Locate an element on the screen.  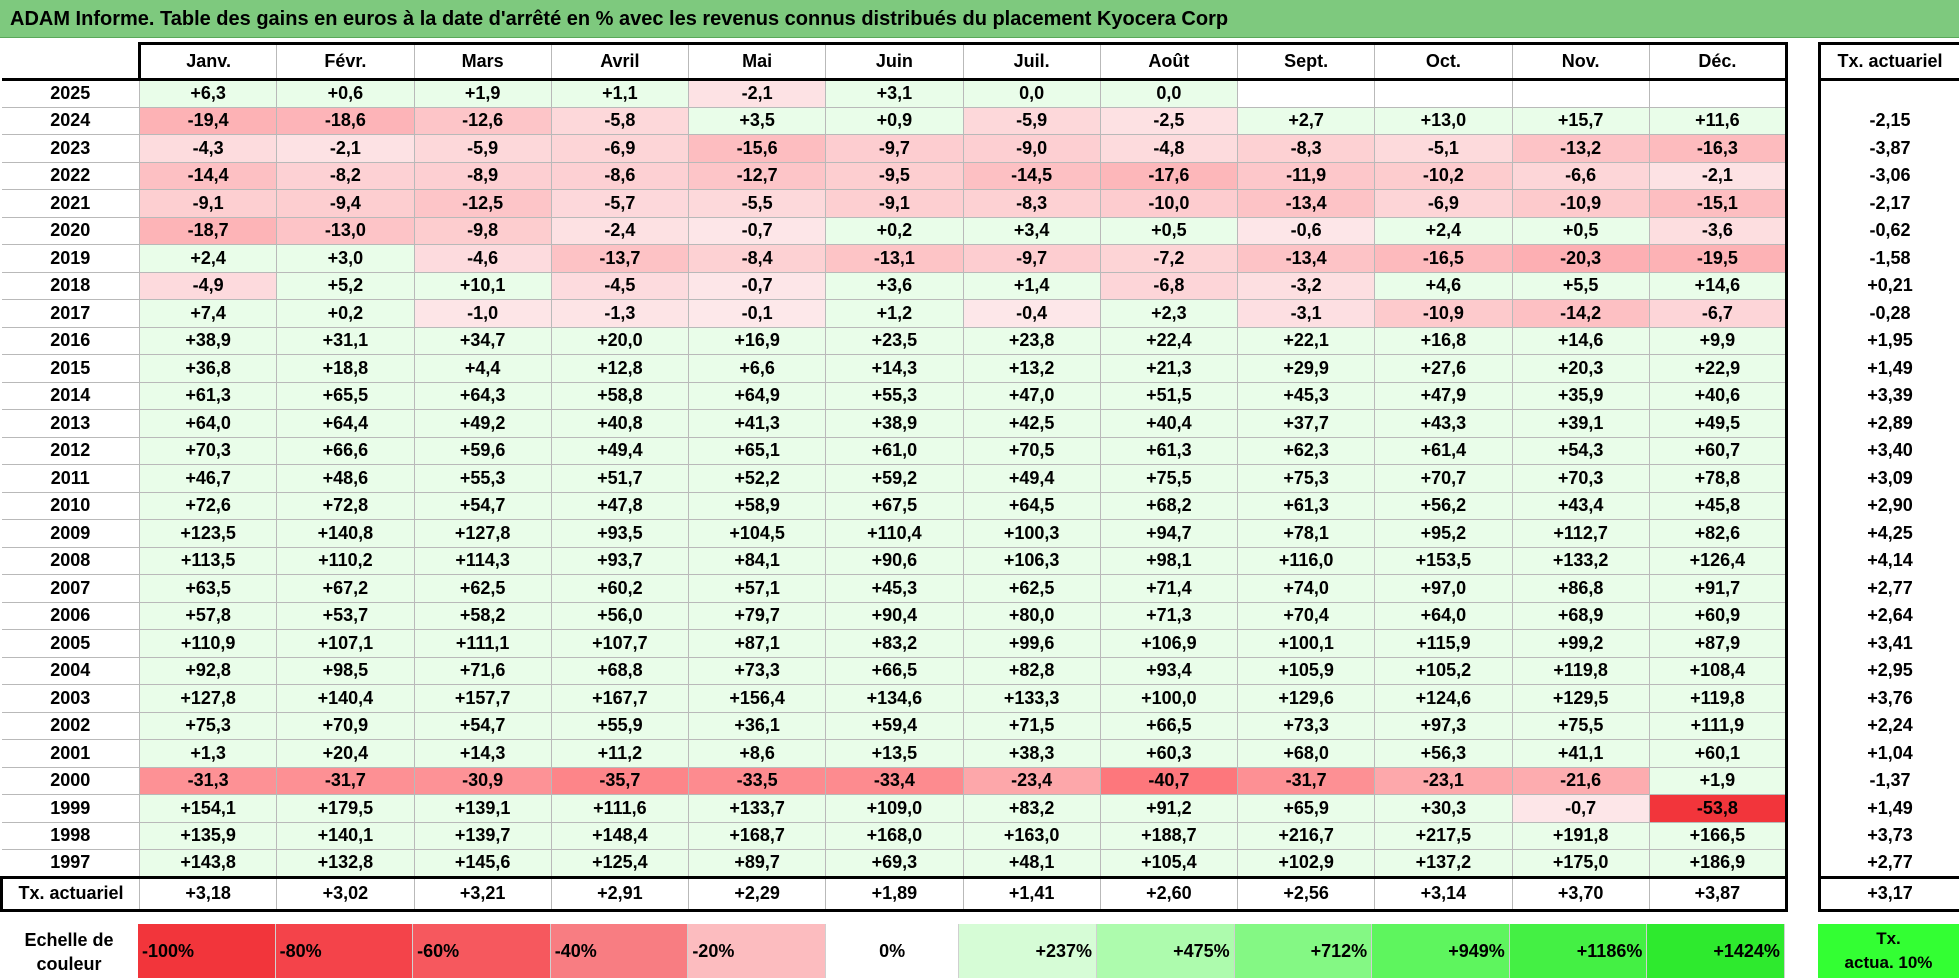
gain-cell: -13,4 is located at coordinates (1306, 258).